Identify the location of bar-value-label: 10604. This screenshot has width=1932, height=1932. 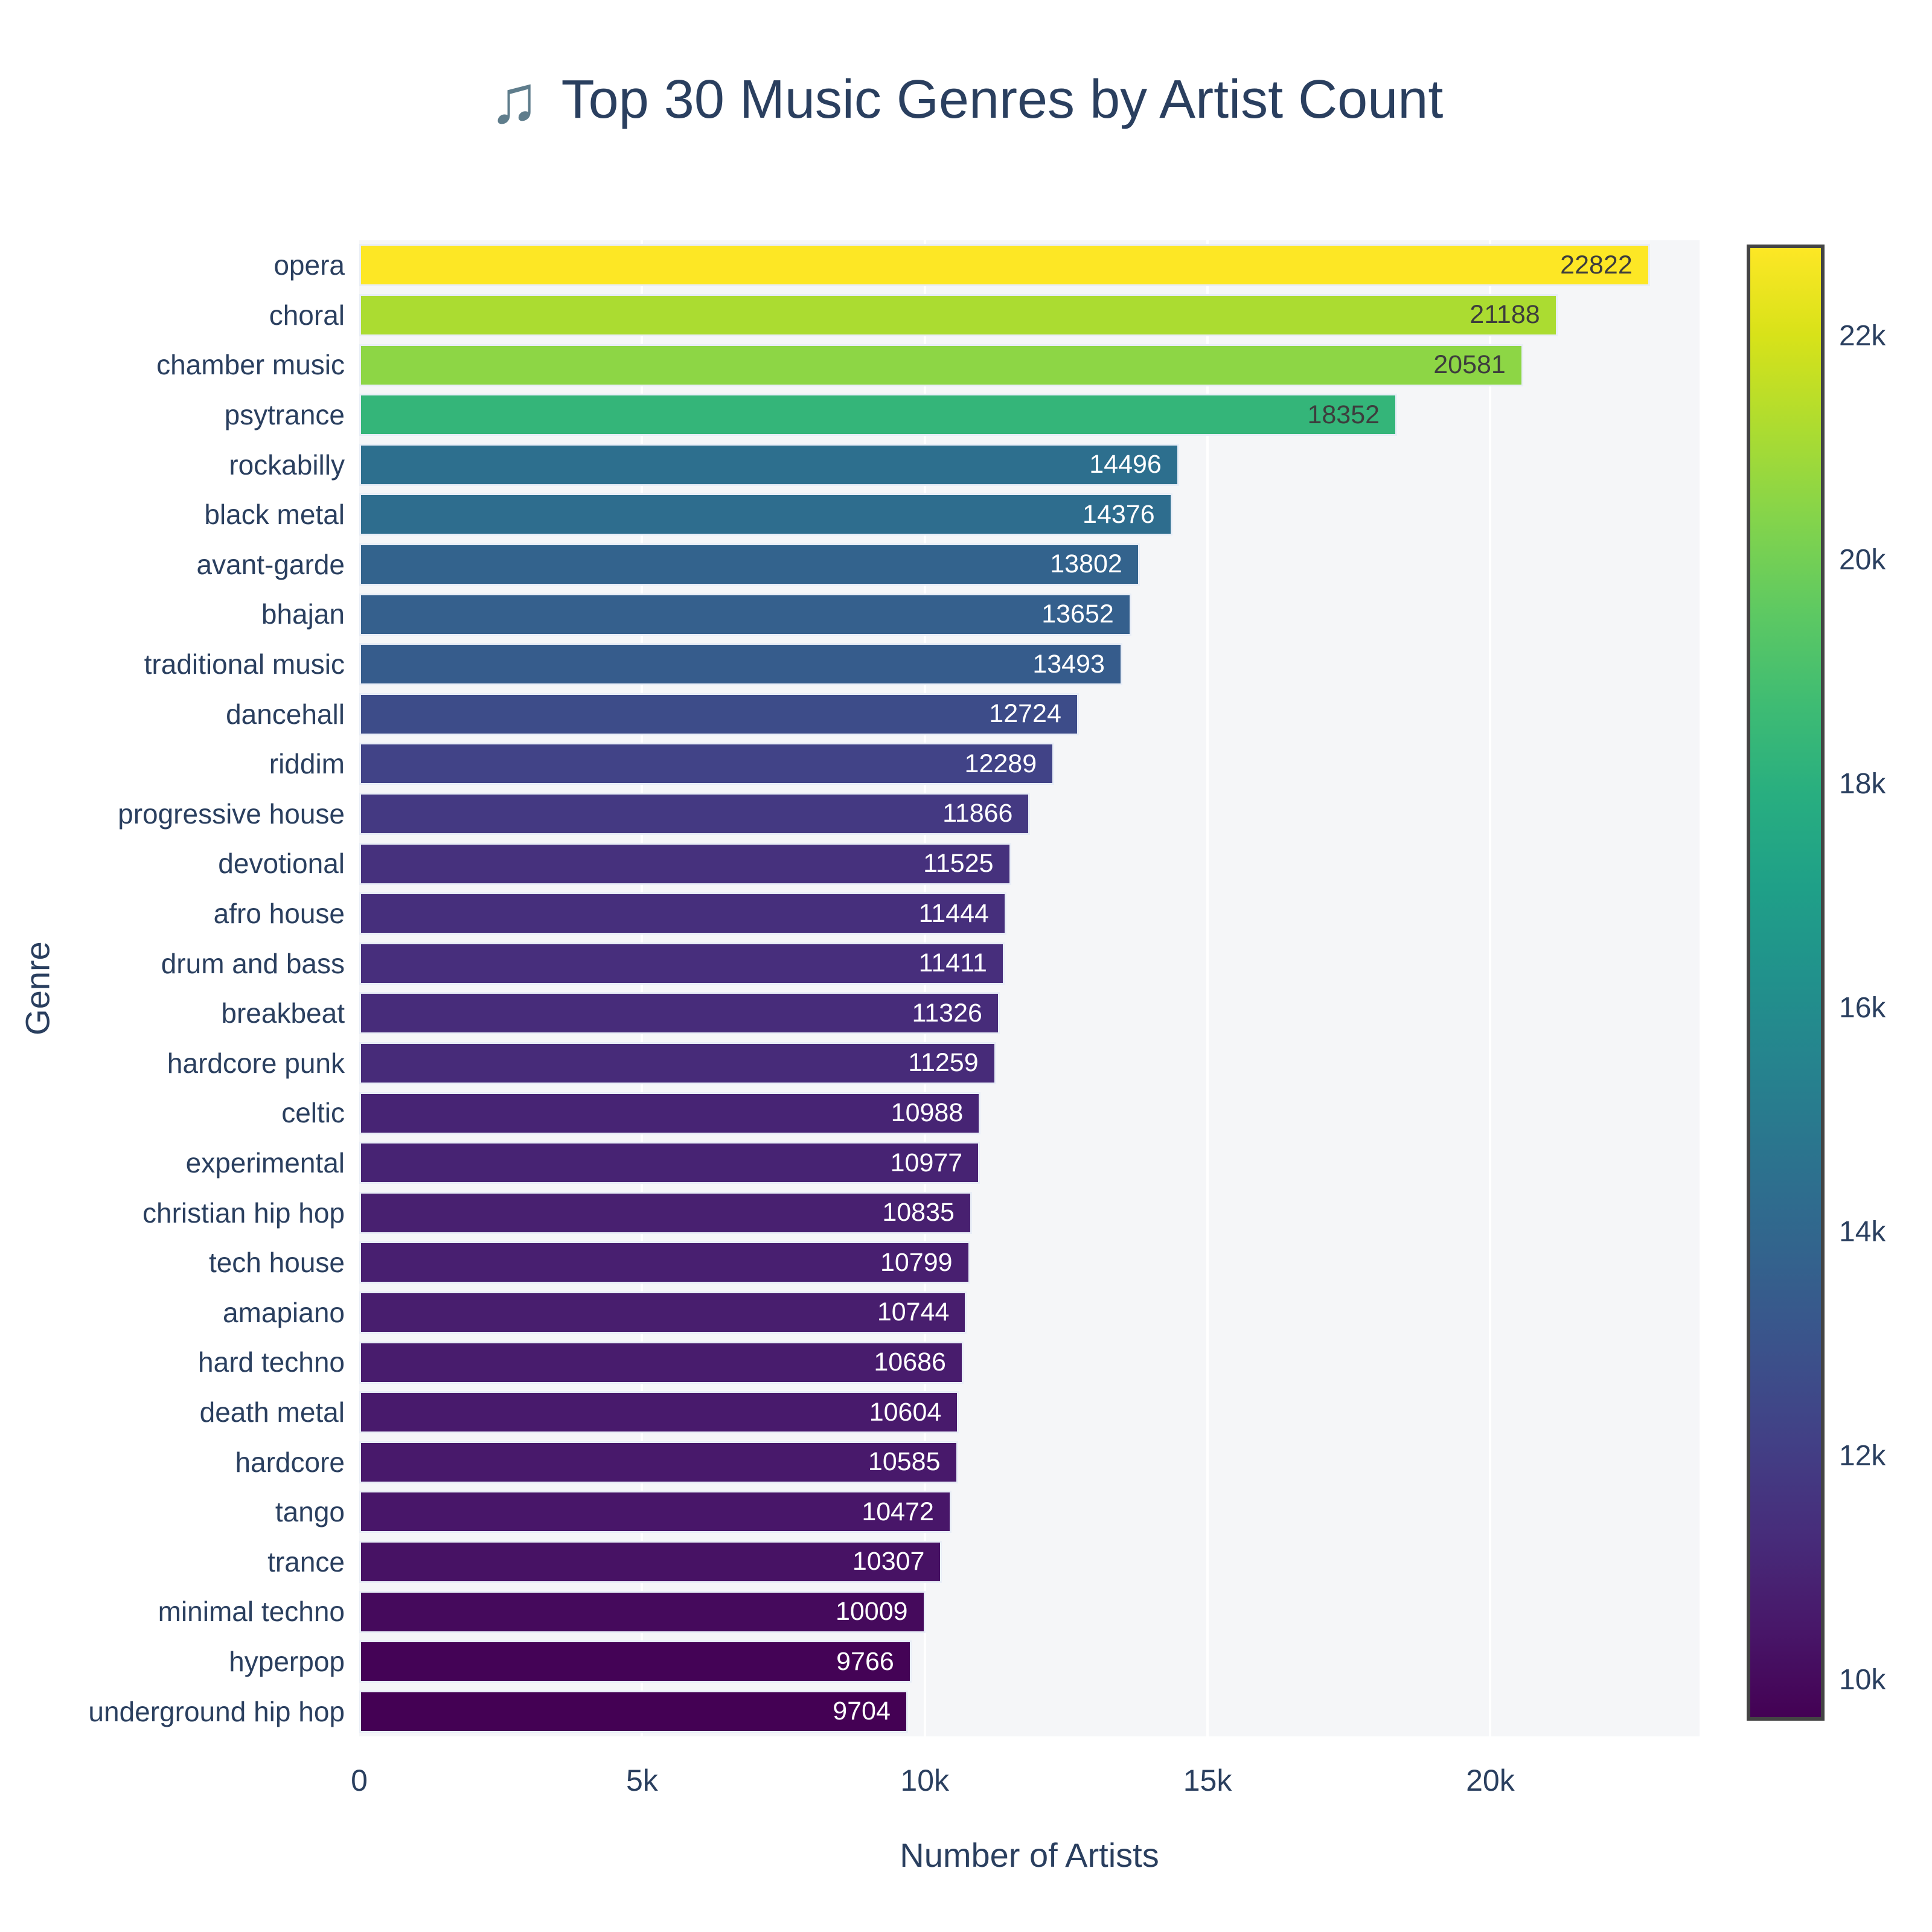
(906, 1412).